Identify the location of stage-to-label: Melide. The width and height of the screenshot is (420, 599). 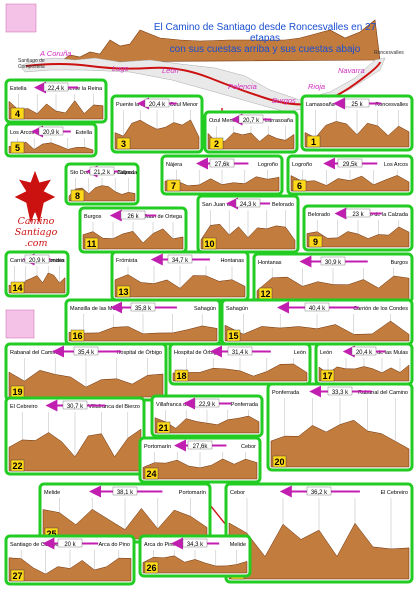
(238, 545).